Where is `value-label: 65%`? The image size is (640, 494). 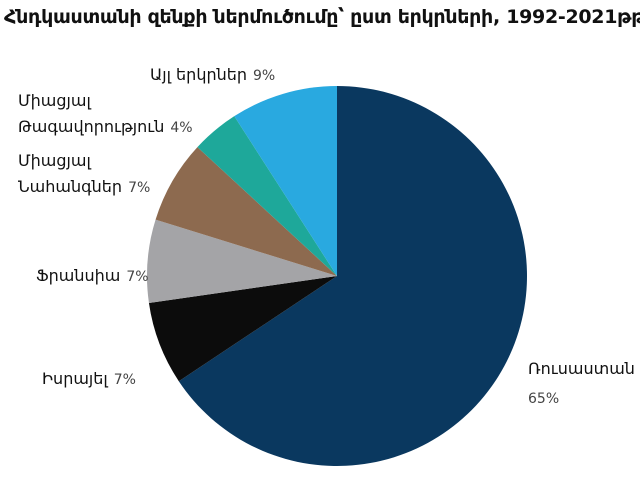 value-label: 65% is located at coordinates (544, 399).